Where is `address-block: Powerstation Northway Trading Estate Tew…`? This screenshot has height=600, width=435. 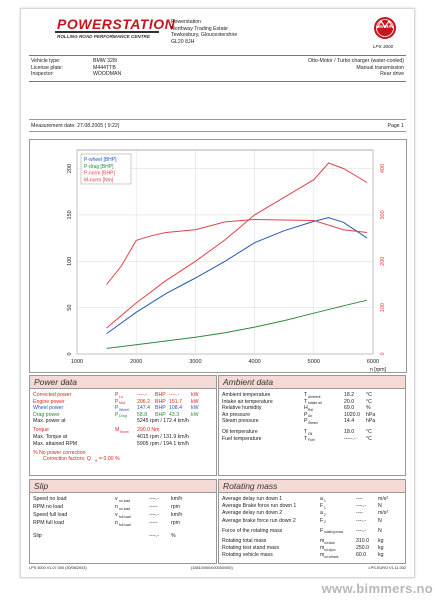 address-block: Powerstation Northway Trading Estate Tew… is located at coordinates (204, 32).